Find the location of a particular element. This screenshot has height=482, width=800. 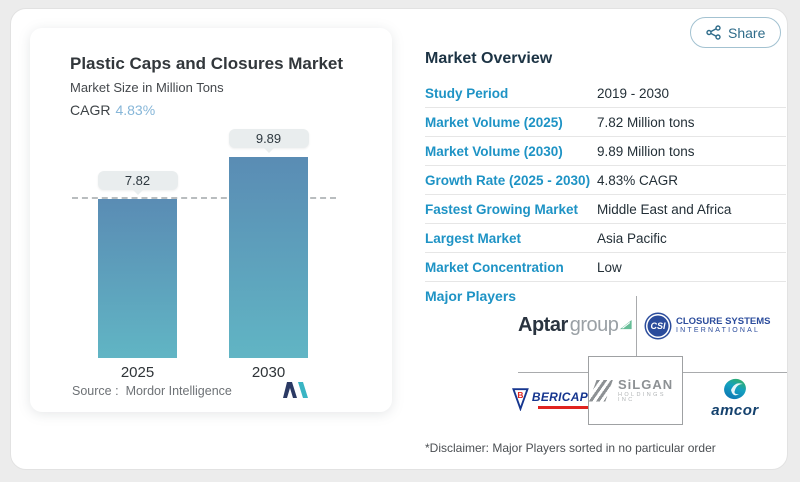

table-row: Market Concentration Low is located at coordinates (605, 267).